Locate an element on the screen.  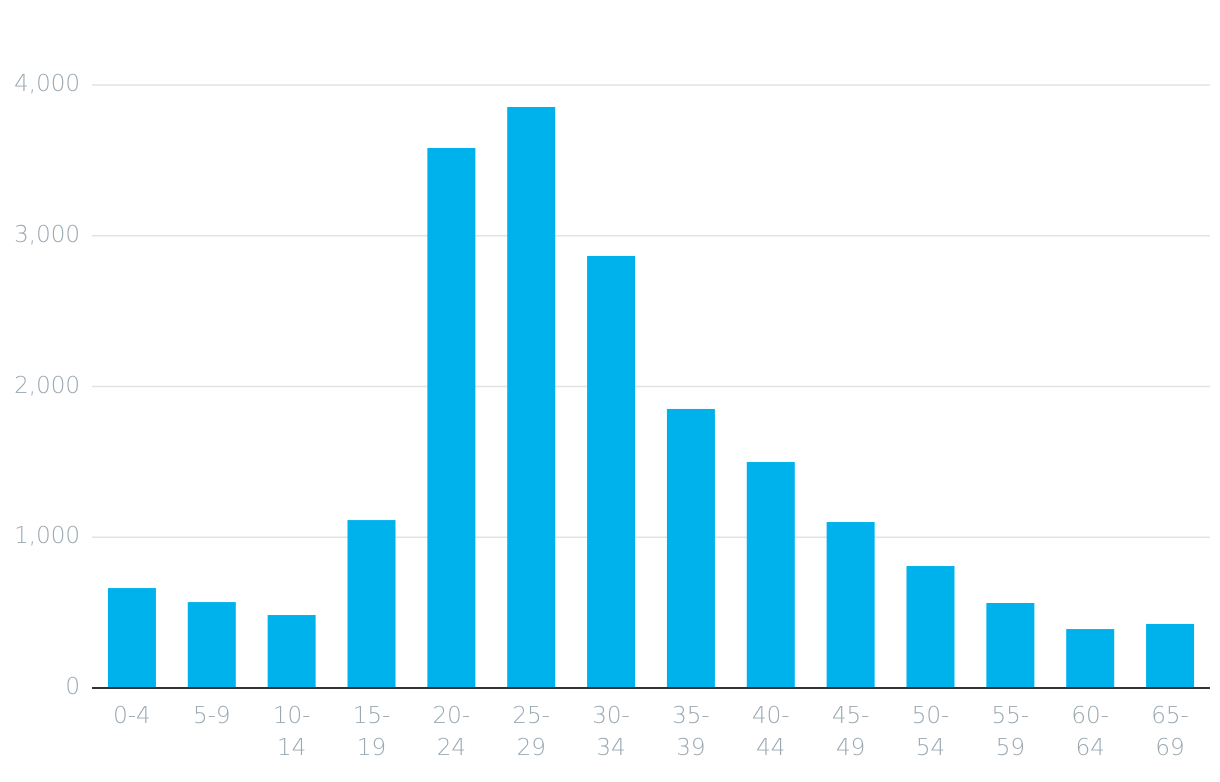
y-tick-label: 4,000 is located at coordinates (47, 84).